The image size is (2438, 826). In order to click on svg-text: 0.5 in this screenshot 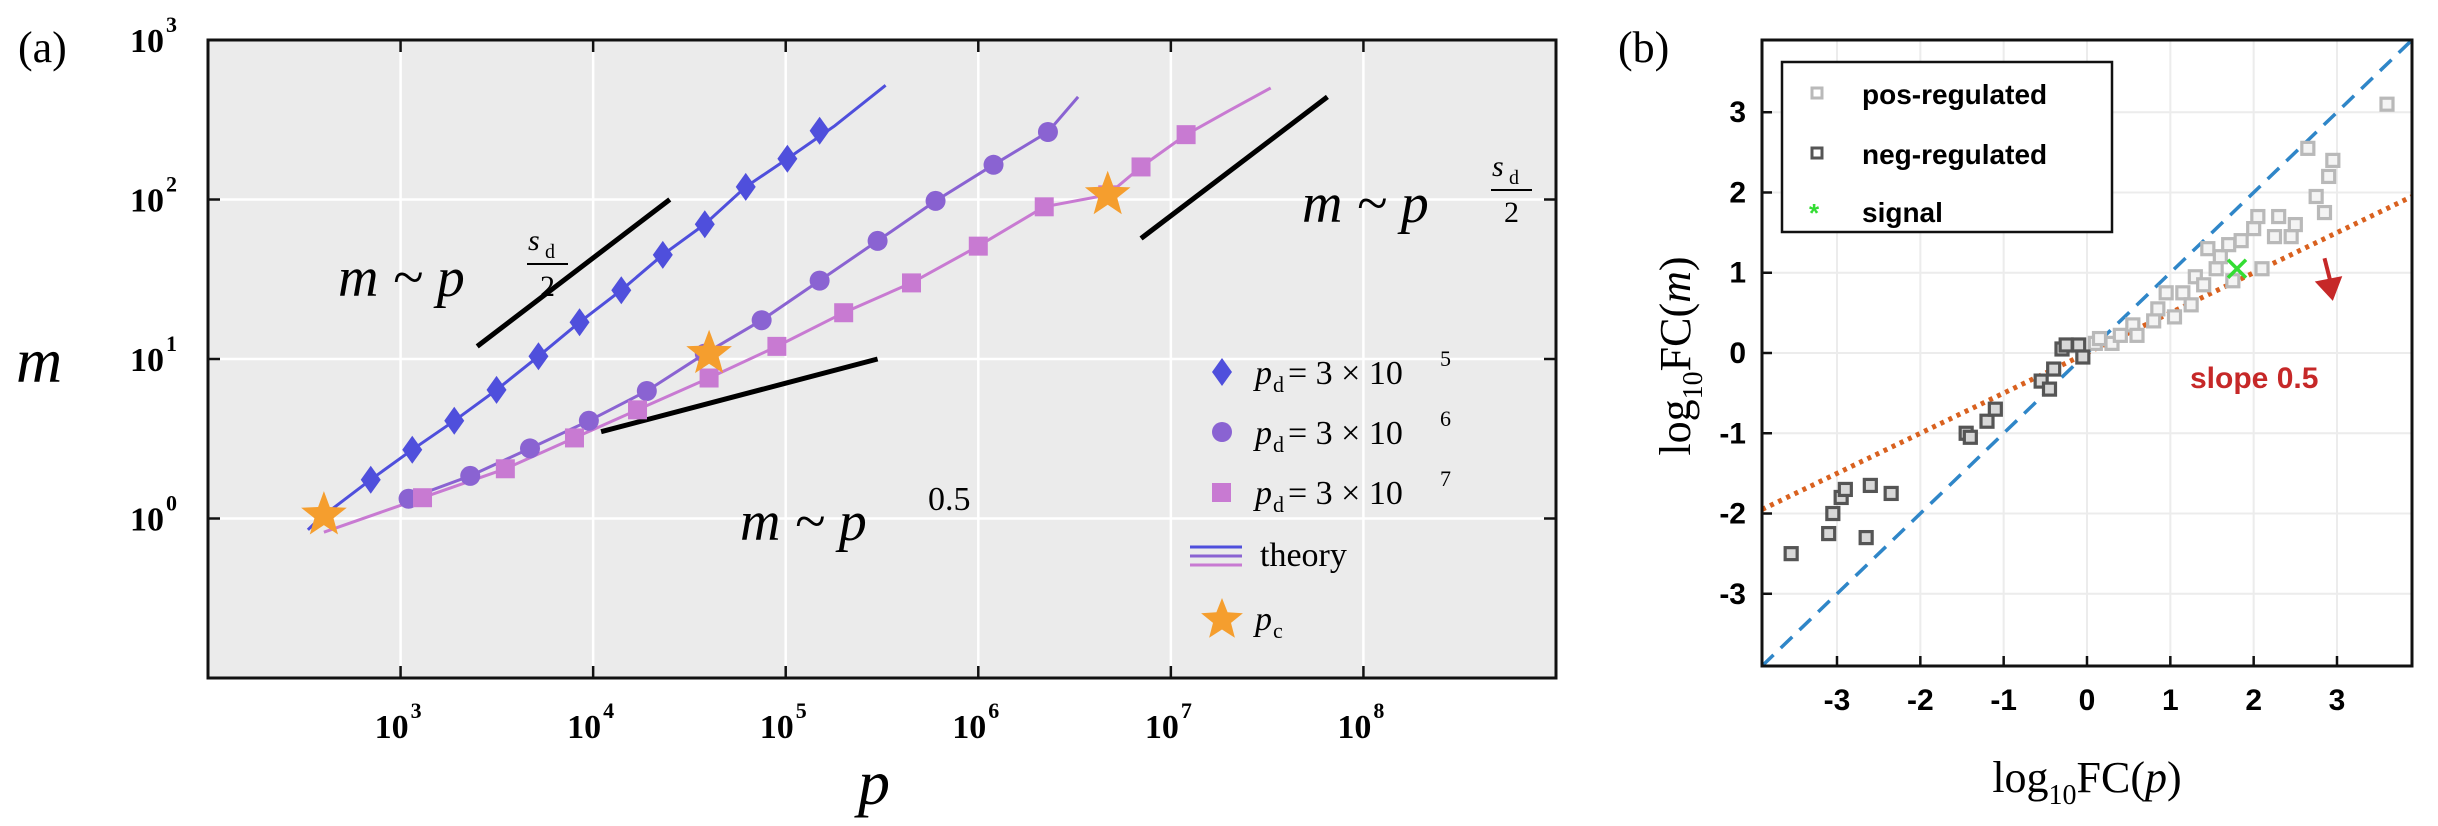, I will do `click(949, 499)`.